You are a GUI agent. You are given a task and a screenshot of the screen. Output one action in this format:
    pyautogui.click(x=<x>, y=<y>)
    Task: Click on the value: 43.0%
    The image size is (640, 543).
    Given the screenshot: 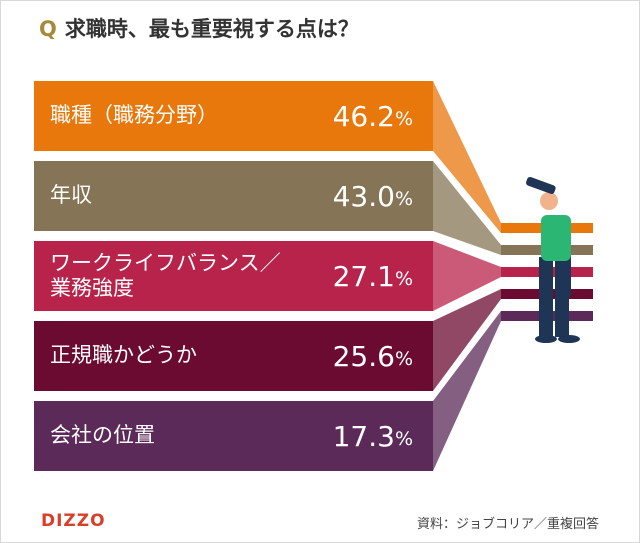 What is the action you would take?
    pyautogui.click(x=373, y=196)
    